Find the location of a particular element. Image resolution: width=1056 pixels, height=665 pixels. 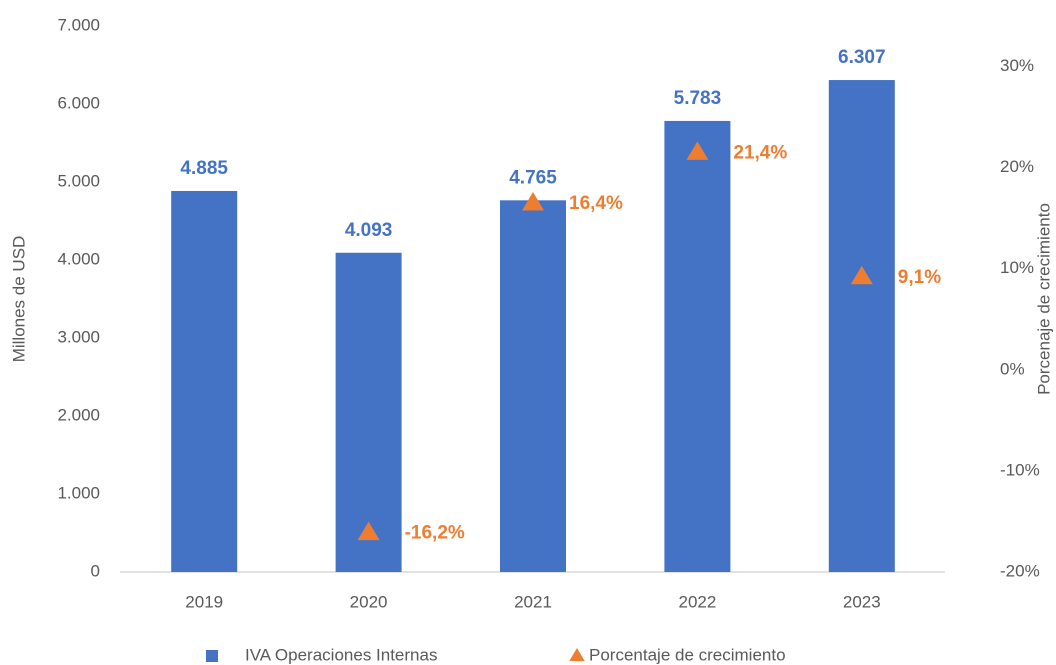

y-tick-label: 2.000 is located at coordinates (78, 414).